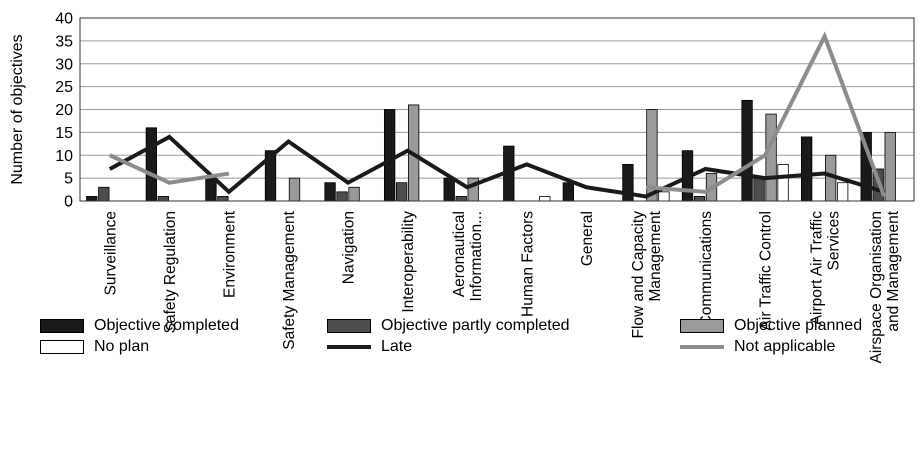 Image resolution: width=921 pixels, height=470 pixels. I want to click on y-tick-label: 15, so click(64, 133).